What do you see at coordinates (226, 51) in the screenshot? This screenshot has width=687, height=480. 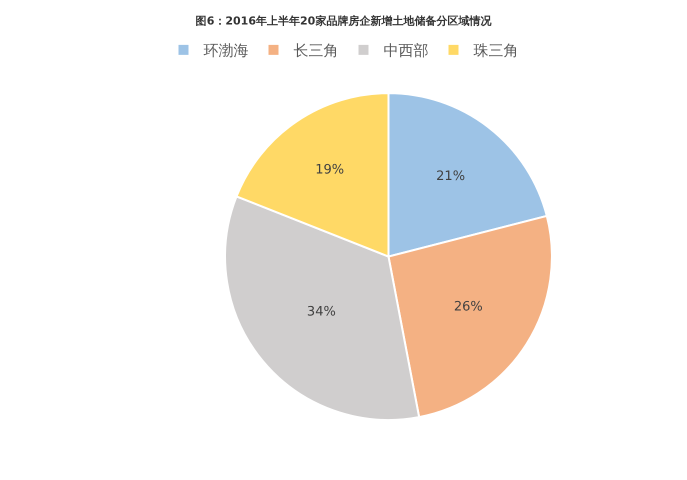 I see `legend-label: 环渤海` at bounding box center [226, 51].